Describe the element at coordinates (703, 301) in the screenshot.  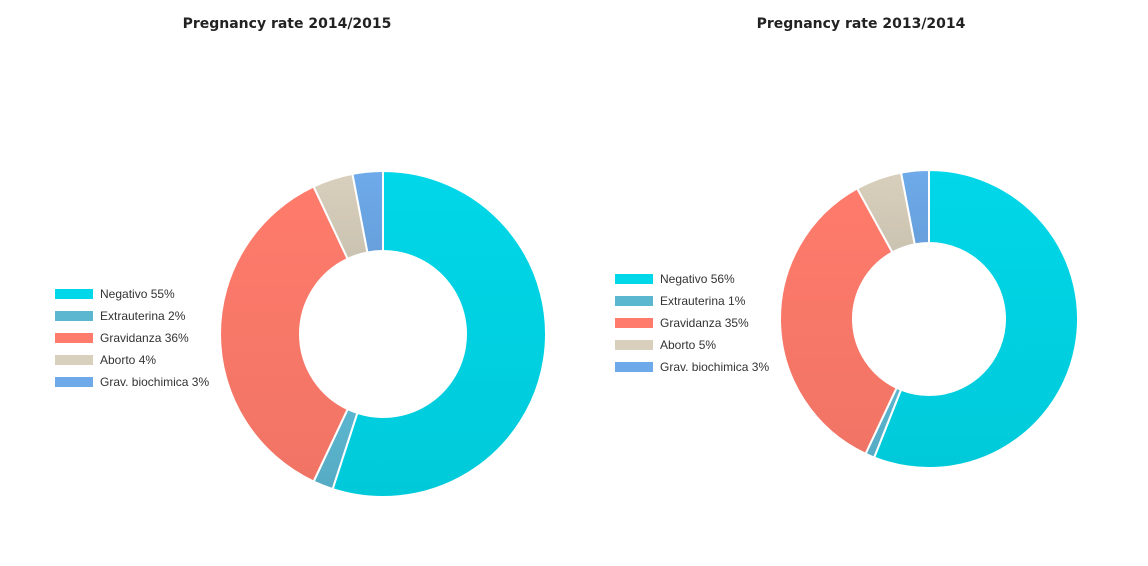
I see `legend-label: Extrauterina 1%` at that location.